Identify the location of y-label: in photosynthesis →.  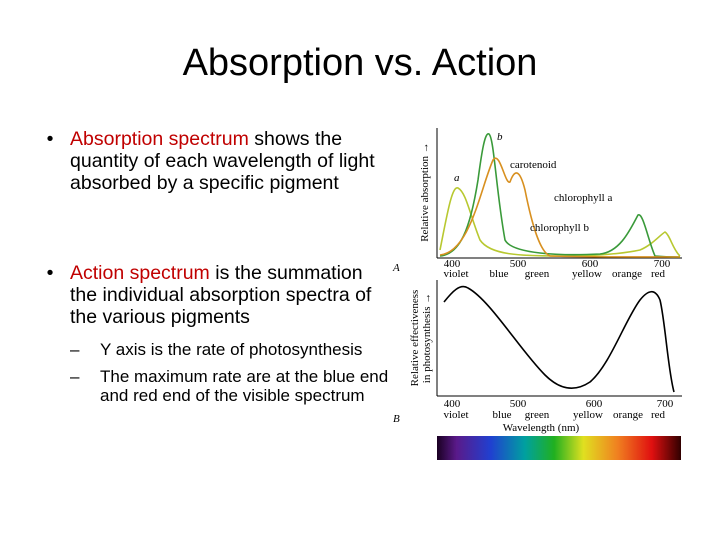
(427, 338).